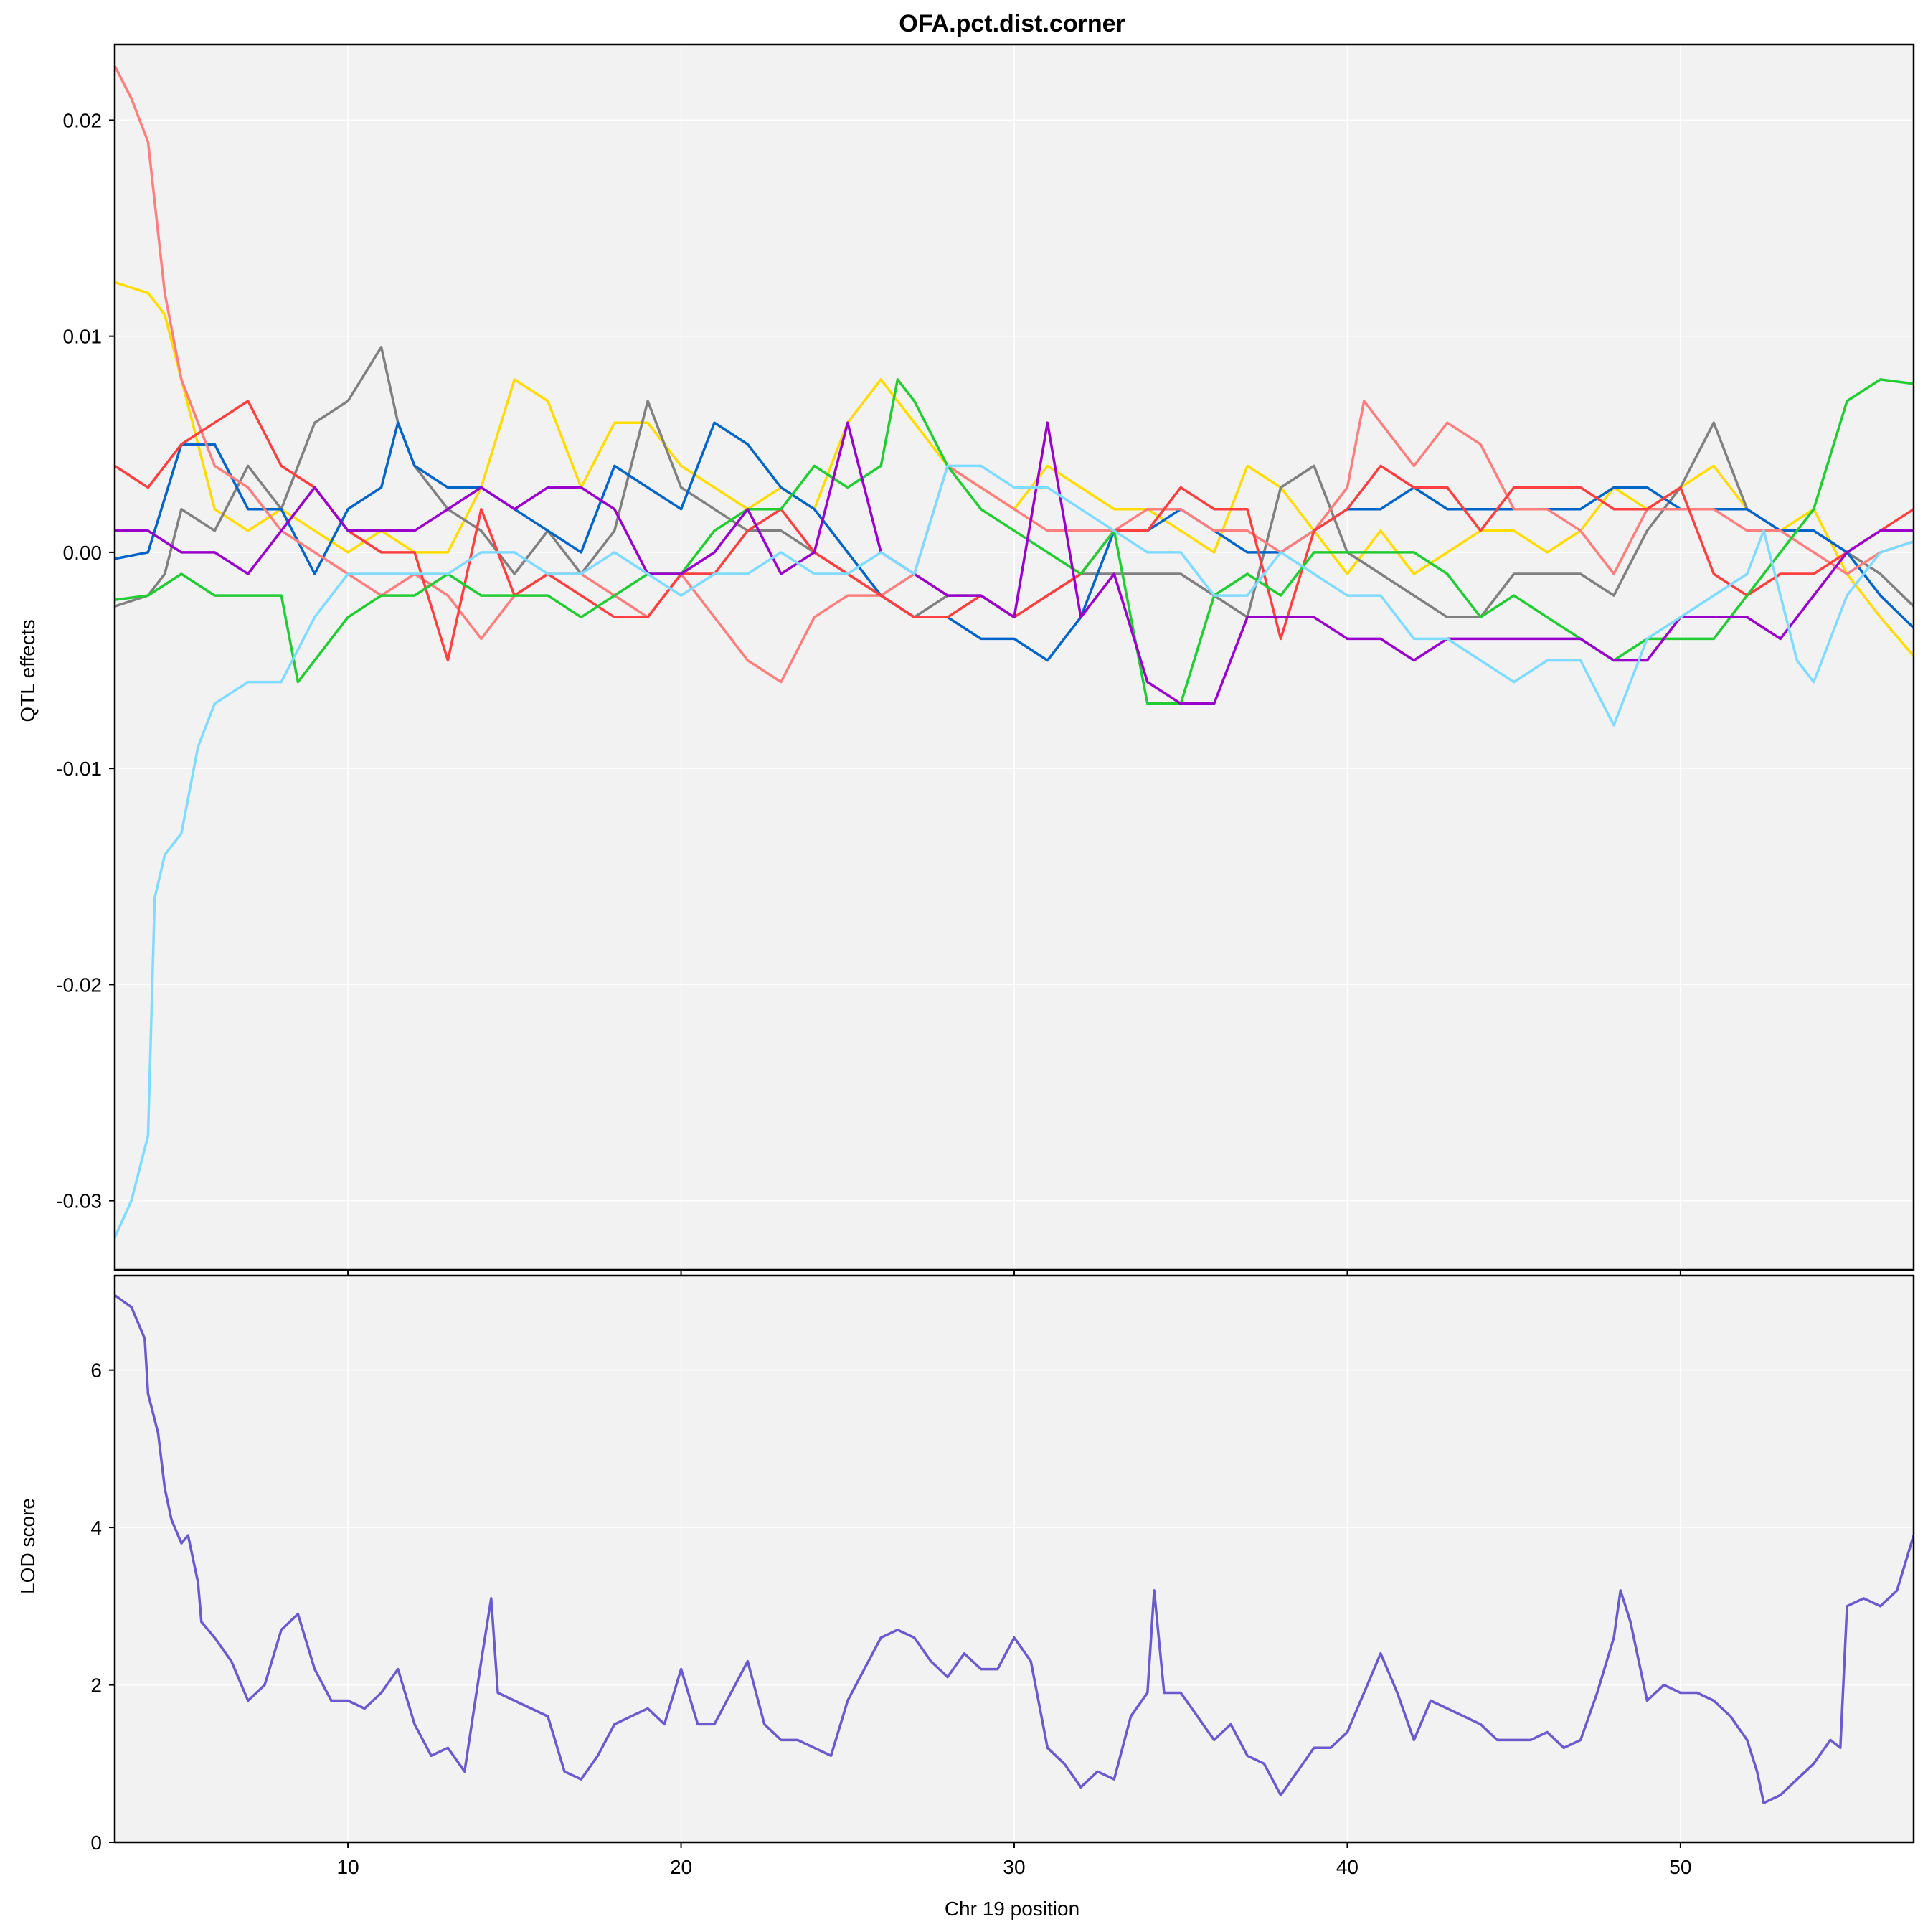  What do you see at coordinates (1680, 1867) in the screenshot?
I see `x-tick-label: 50` at bounding box center [1680, 1867].